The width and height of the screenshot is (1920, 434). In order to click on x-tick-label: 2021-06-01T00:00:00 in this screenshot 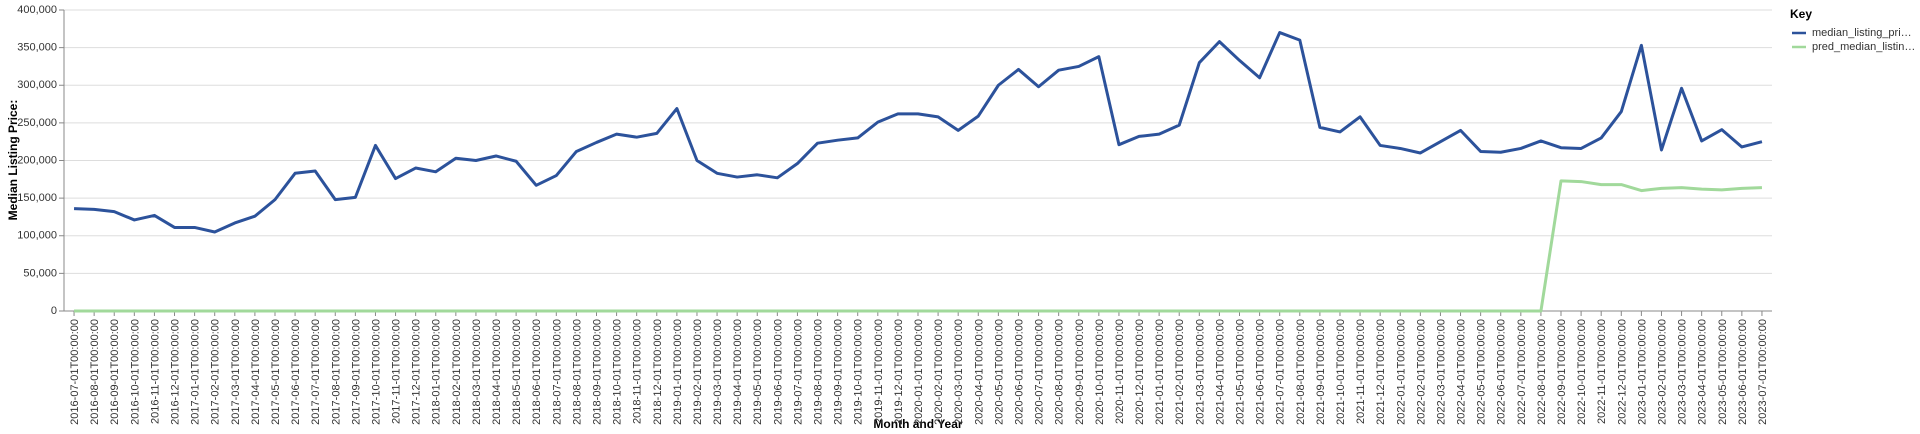, I will do `click(1261, 372)`.